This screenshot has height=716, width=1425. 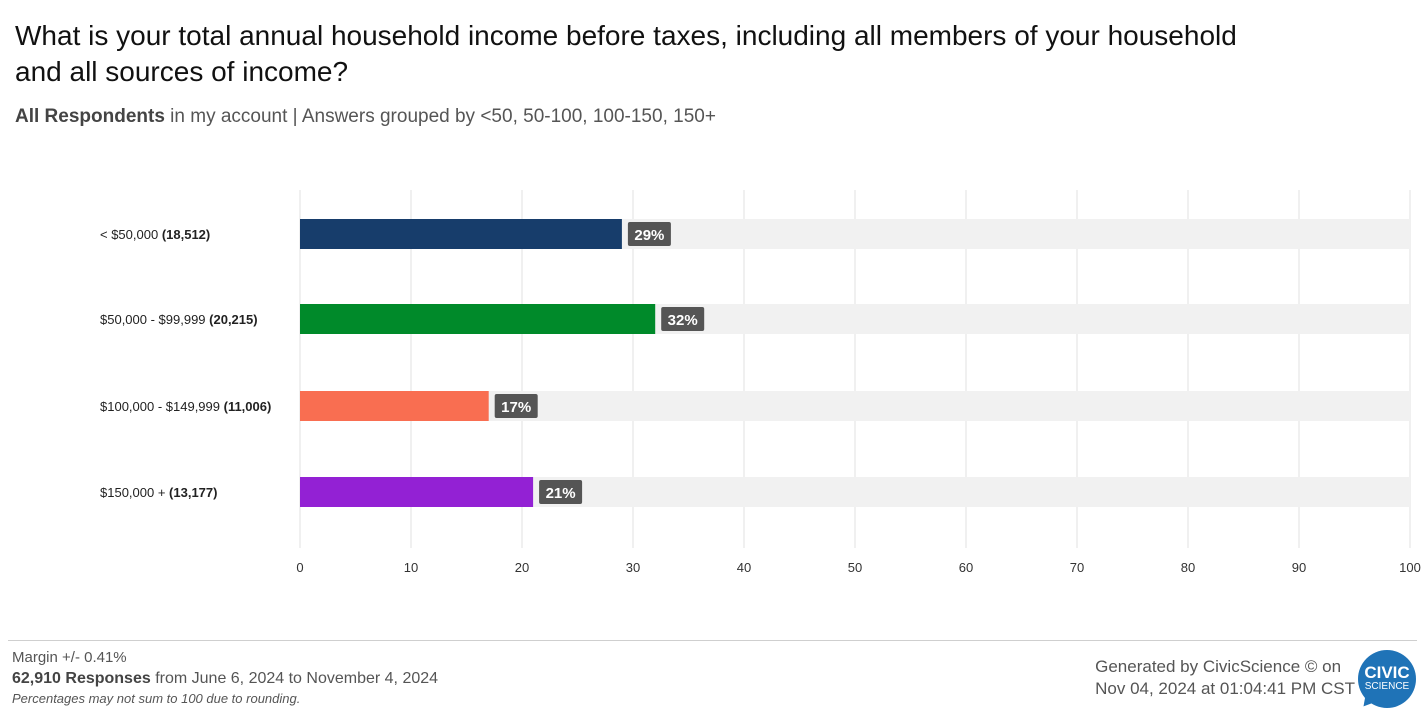 I want to click on logo-speech-tail, so click(x=1368, y=701).